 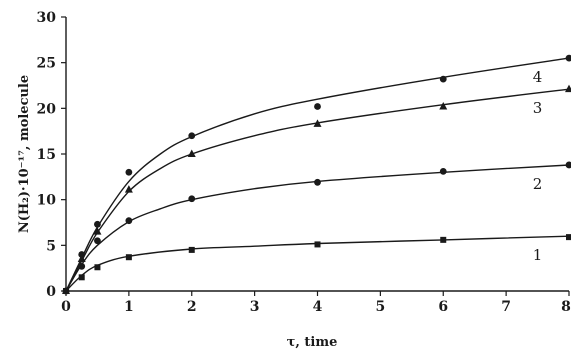 I want to click on x-tick-label: 1, so click(x=129, y=307).